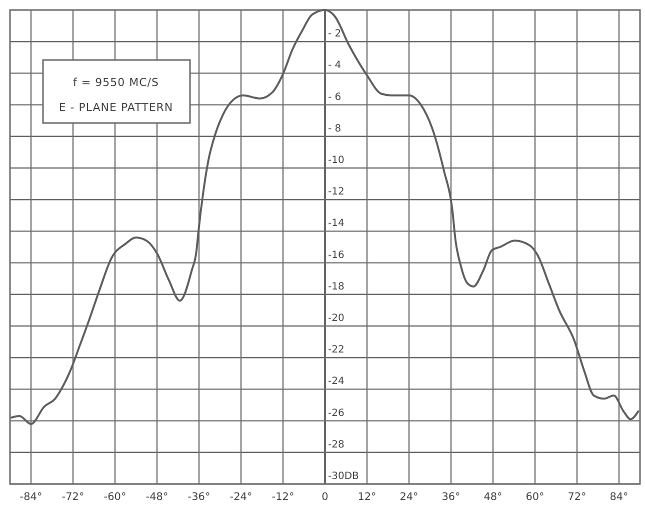 This screenshot has width=645, height=507. I want to click on x-tick-label: 48°, so click(493, 497).